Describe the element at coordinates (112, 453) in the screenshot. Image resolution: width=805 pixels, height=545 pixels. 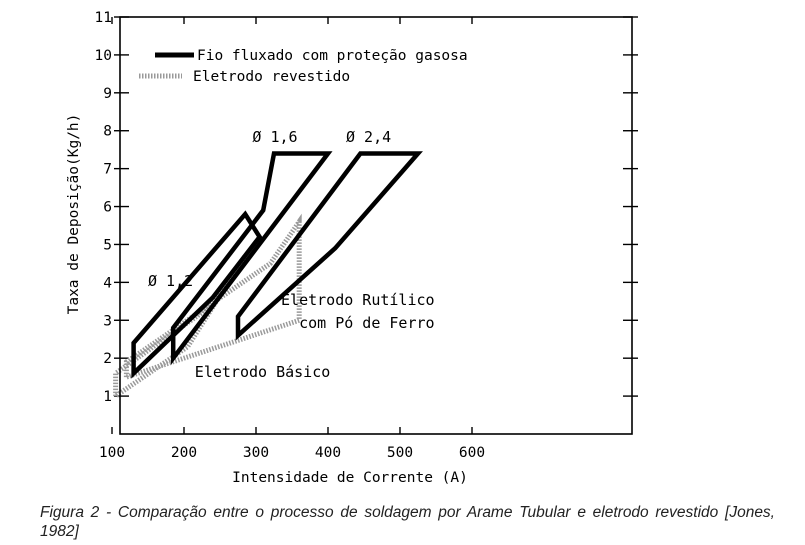
I see `x-tick-label: 100` at that location.